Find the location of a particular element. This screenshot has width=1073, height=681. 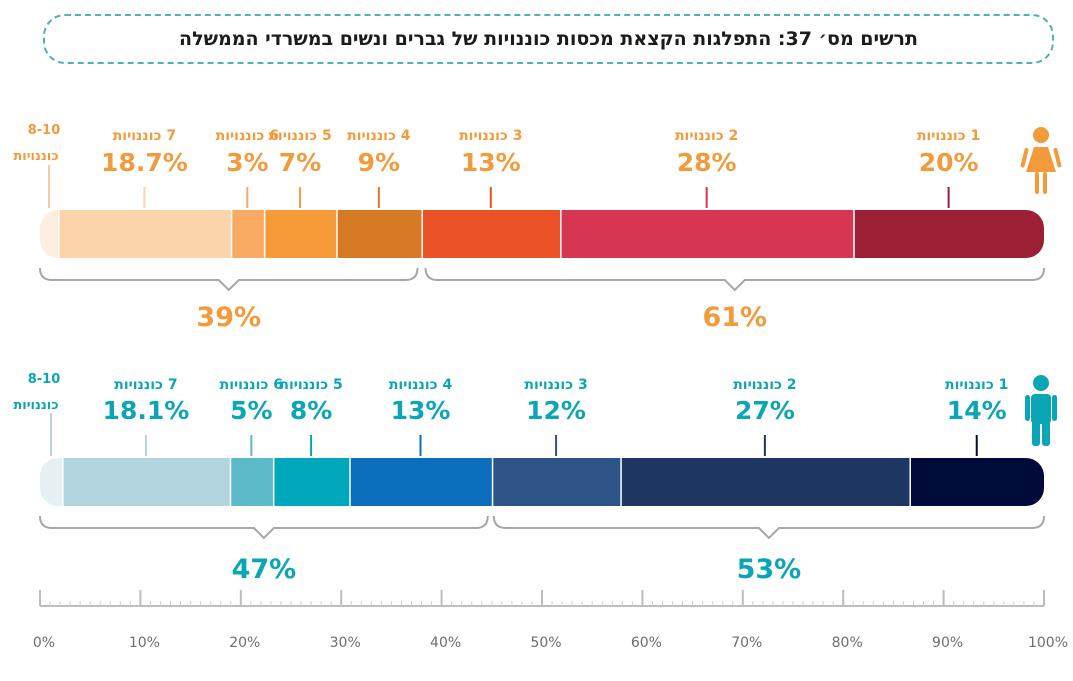

x-tick-label: 40% is located at coordinates (445, 643).